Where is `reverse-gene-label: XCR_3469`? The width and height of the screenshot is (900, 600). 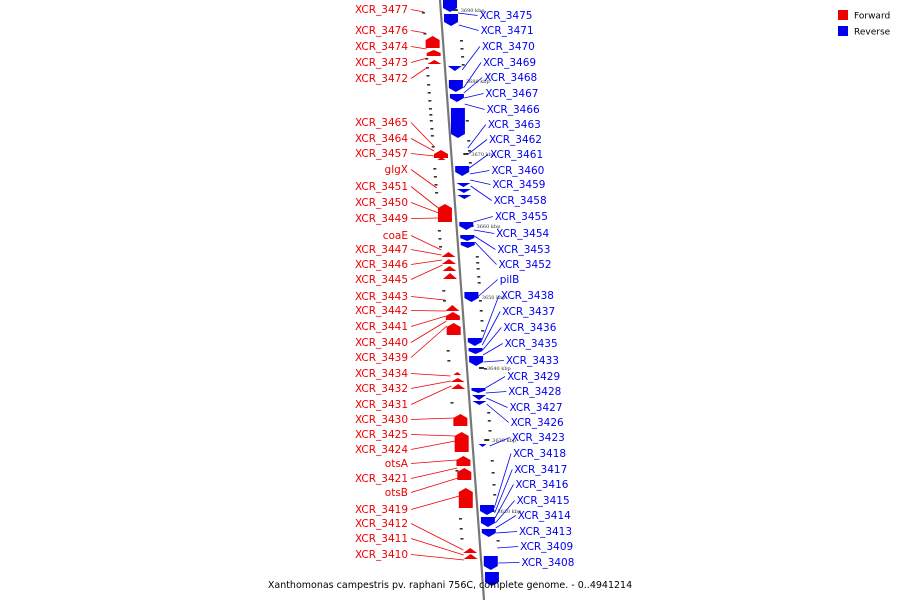 reverse-gene-label: XCR_3469 is located at coordinates (509, 63).